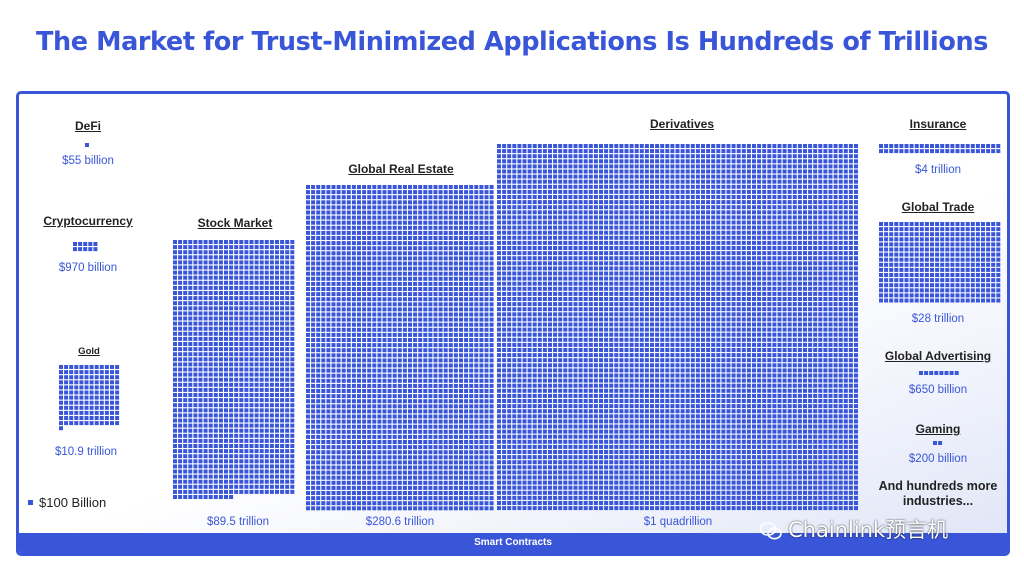 The image size is (1024, 576). Describe the element at coordinates (401, 169) in the screenshot. I see `real-estate-label: Global Real Estate` at that location.